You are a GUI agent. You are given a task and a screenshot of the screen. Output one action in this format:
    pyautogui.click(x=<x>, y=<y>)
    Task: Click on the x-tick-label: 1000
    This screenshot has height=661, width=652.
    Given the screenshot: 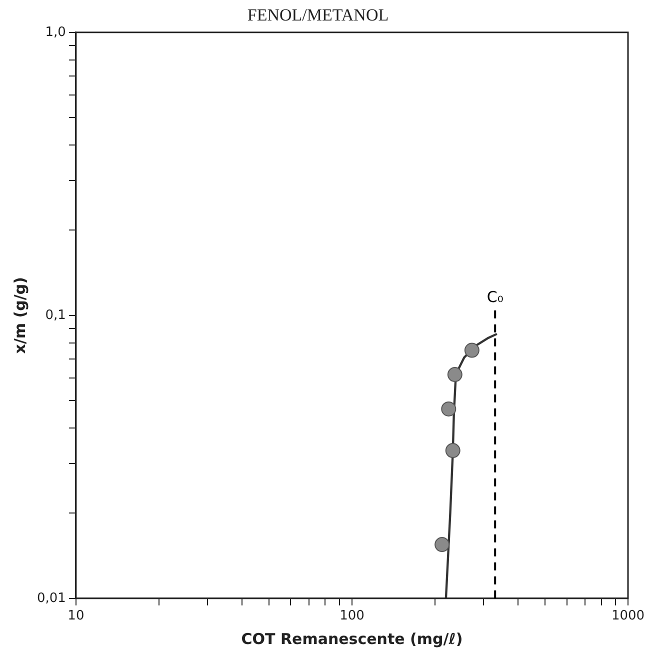 What is the action you would take?
    pyautogui.click(x=628, y=616)
    